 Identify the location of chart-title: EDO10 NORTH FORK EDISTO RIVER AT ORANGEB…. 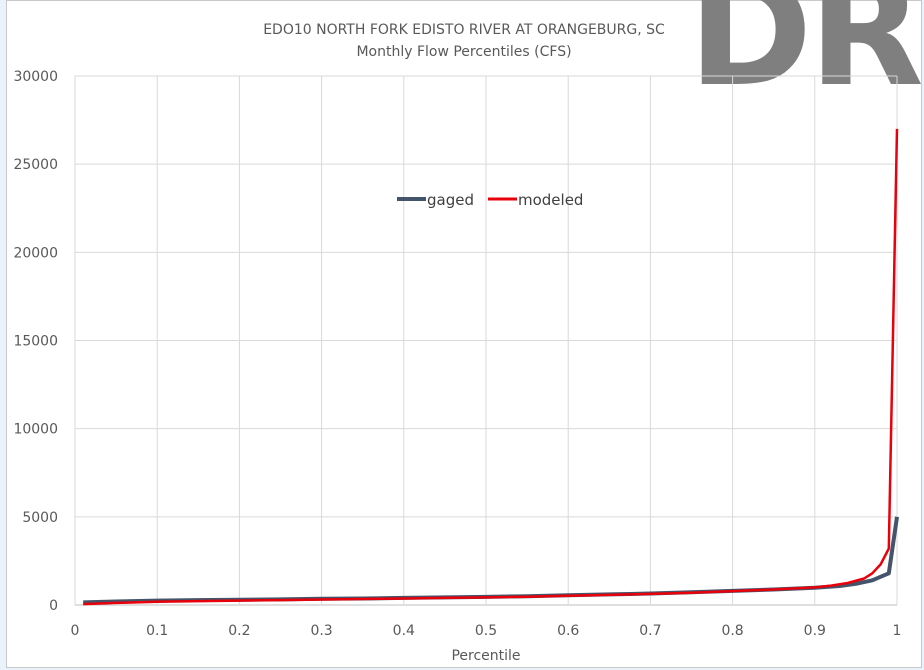
(464, 30).